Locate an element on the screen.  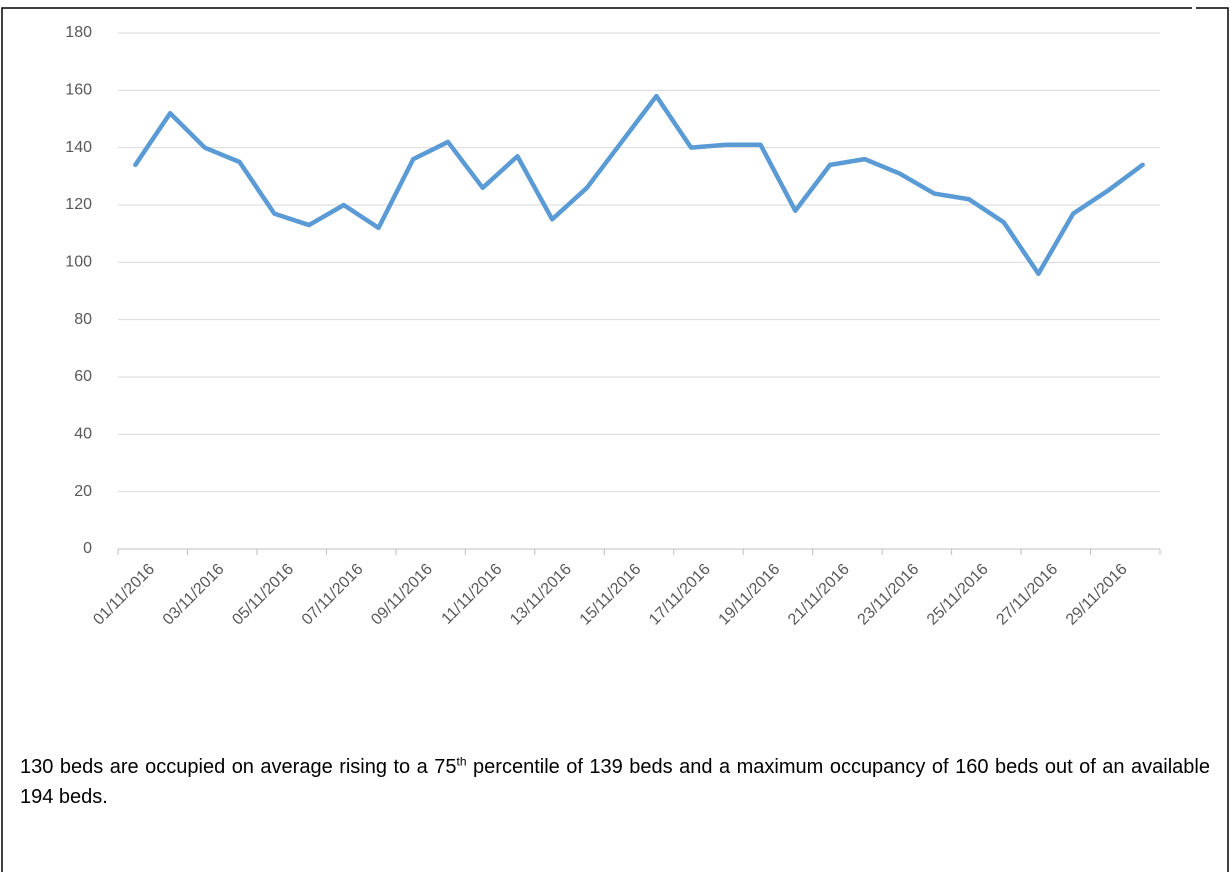
x-tick-label: 11/11/2016 is located at coordinates (472, 594).